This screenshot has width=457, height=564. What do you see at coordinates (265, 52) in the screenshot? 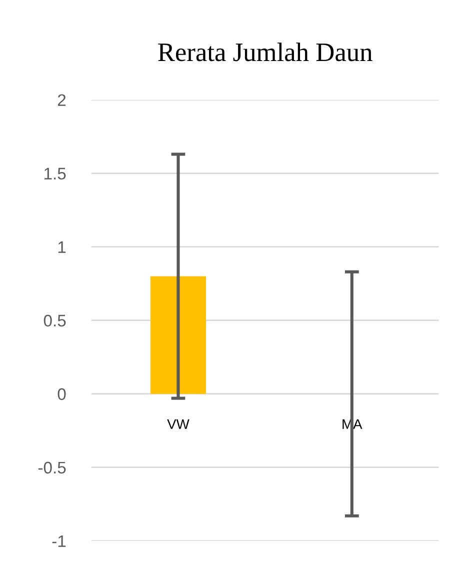
I see `chart-title: Rerata Jumlah Daun` at bounding box center [265, 52].